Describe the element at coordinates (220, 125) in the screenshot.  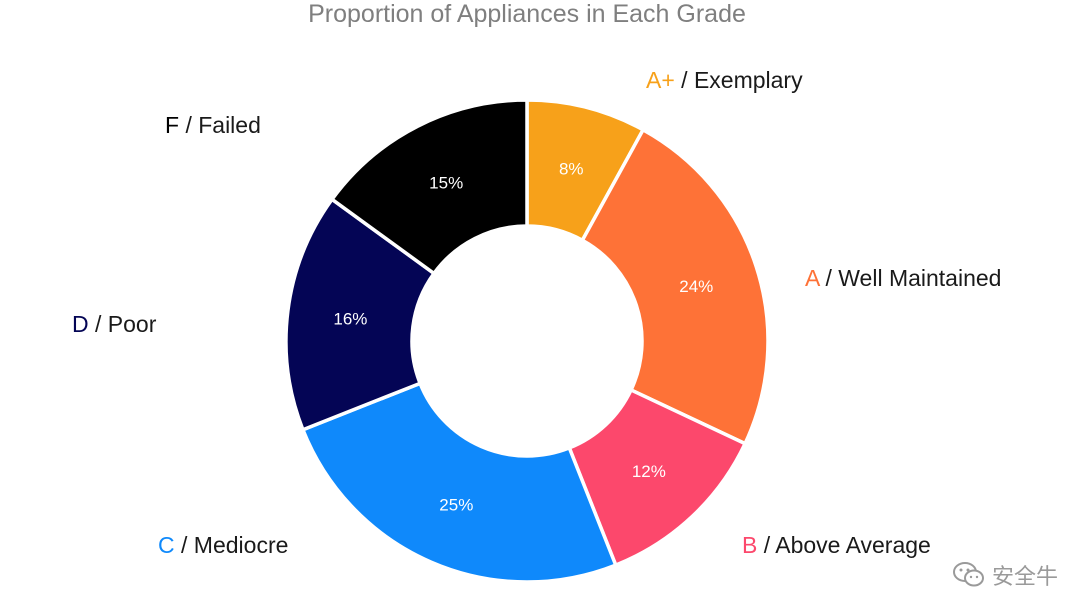
I see `legend-label: / Failed` at that location.